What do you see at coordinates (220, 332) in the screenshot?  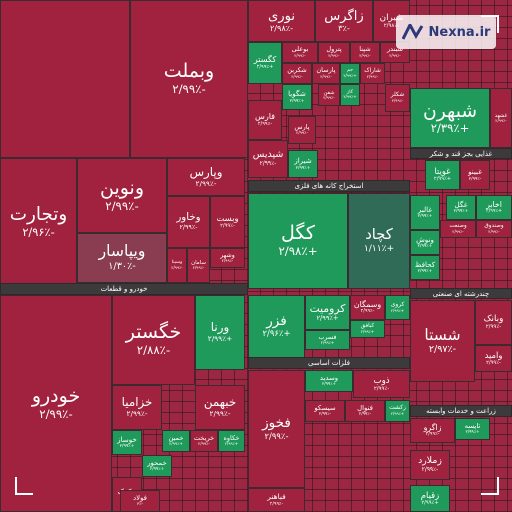 I see `tile: ورنا +۲/۹۹٪` at bounding box center [220, 332].